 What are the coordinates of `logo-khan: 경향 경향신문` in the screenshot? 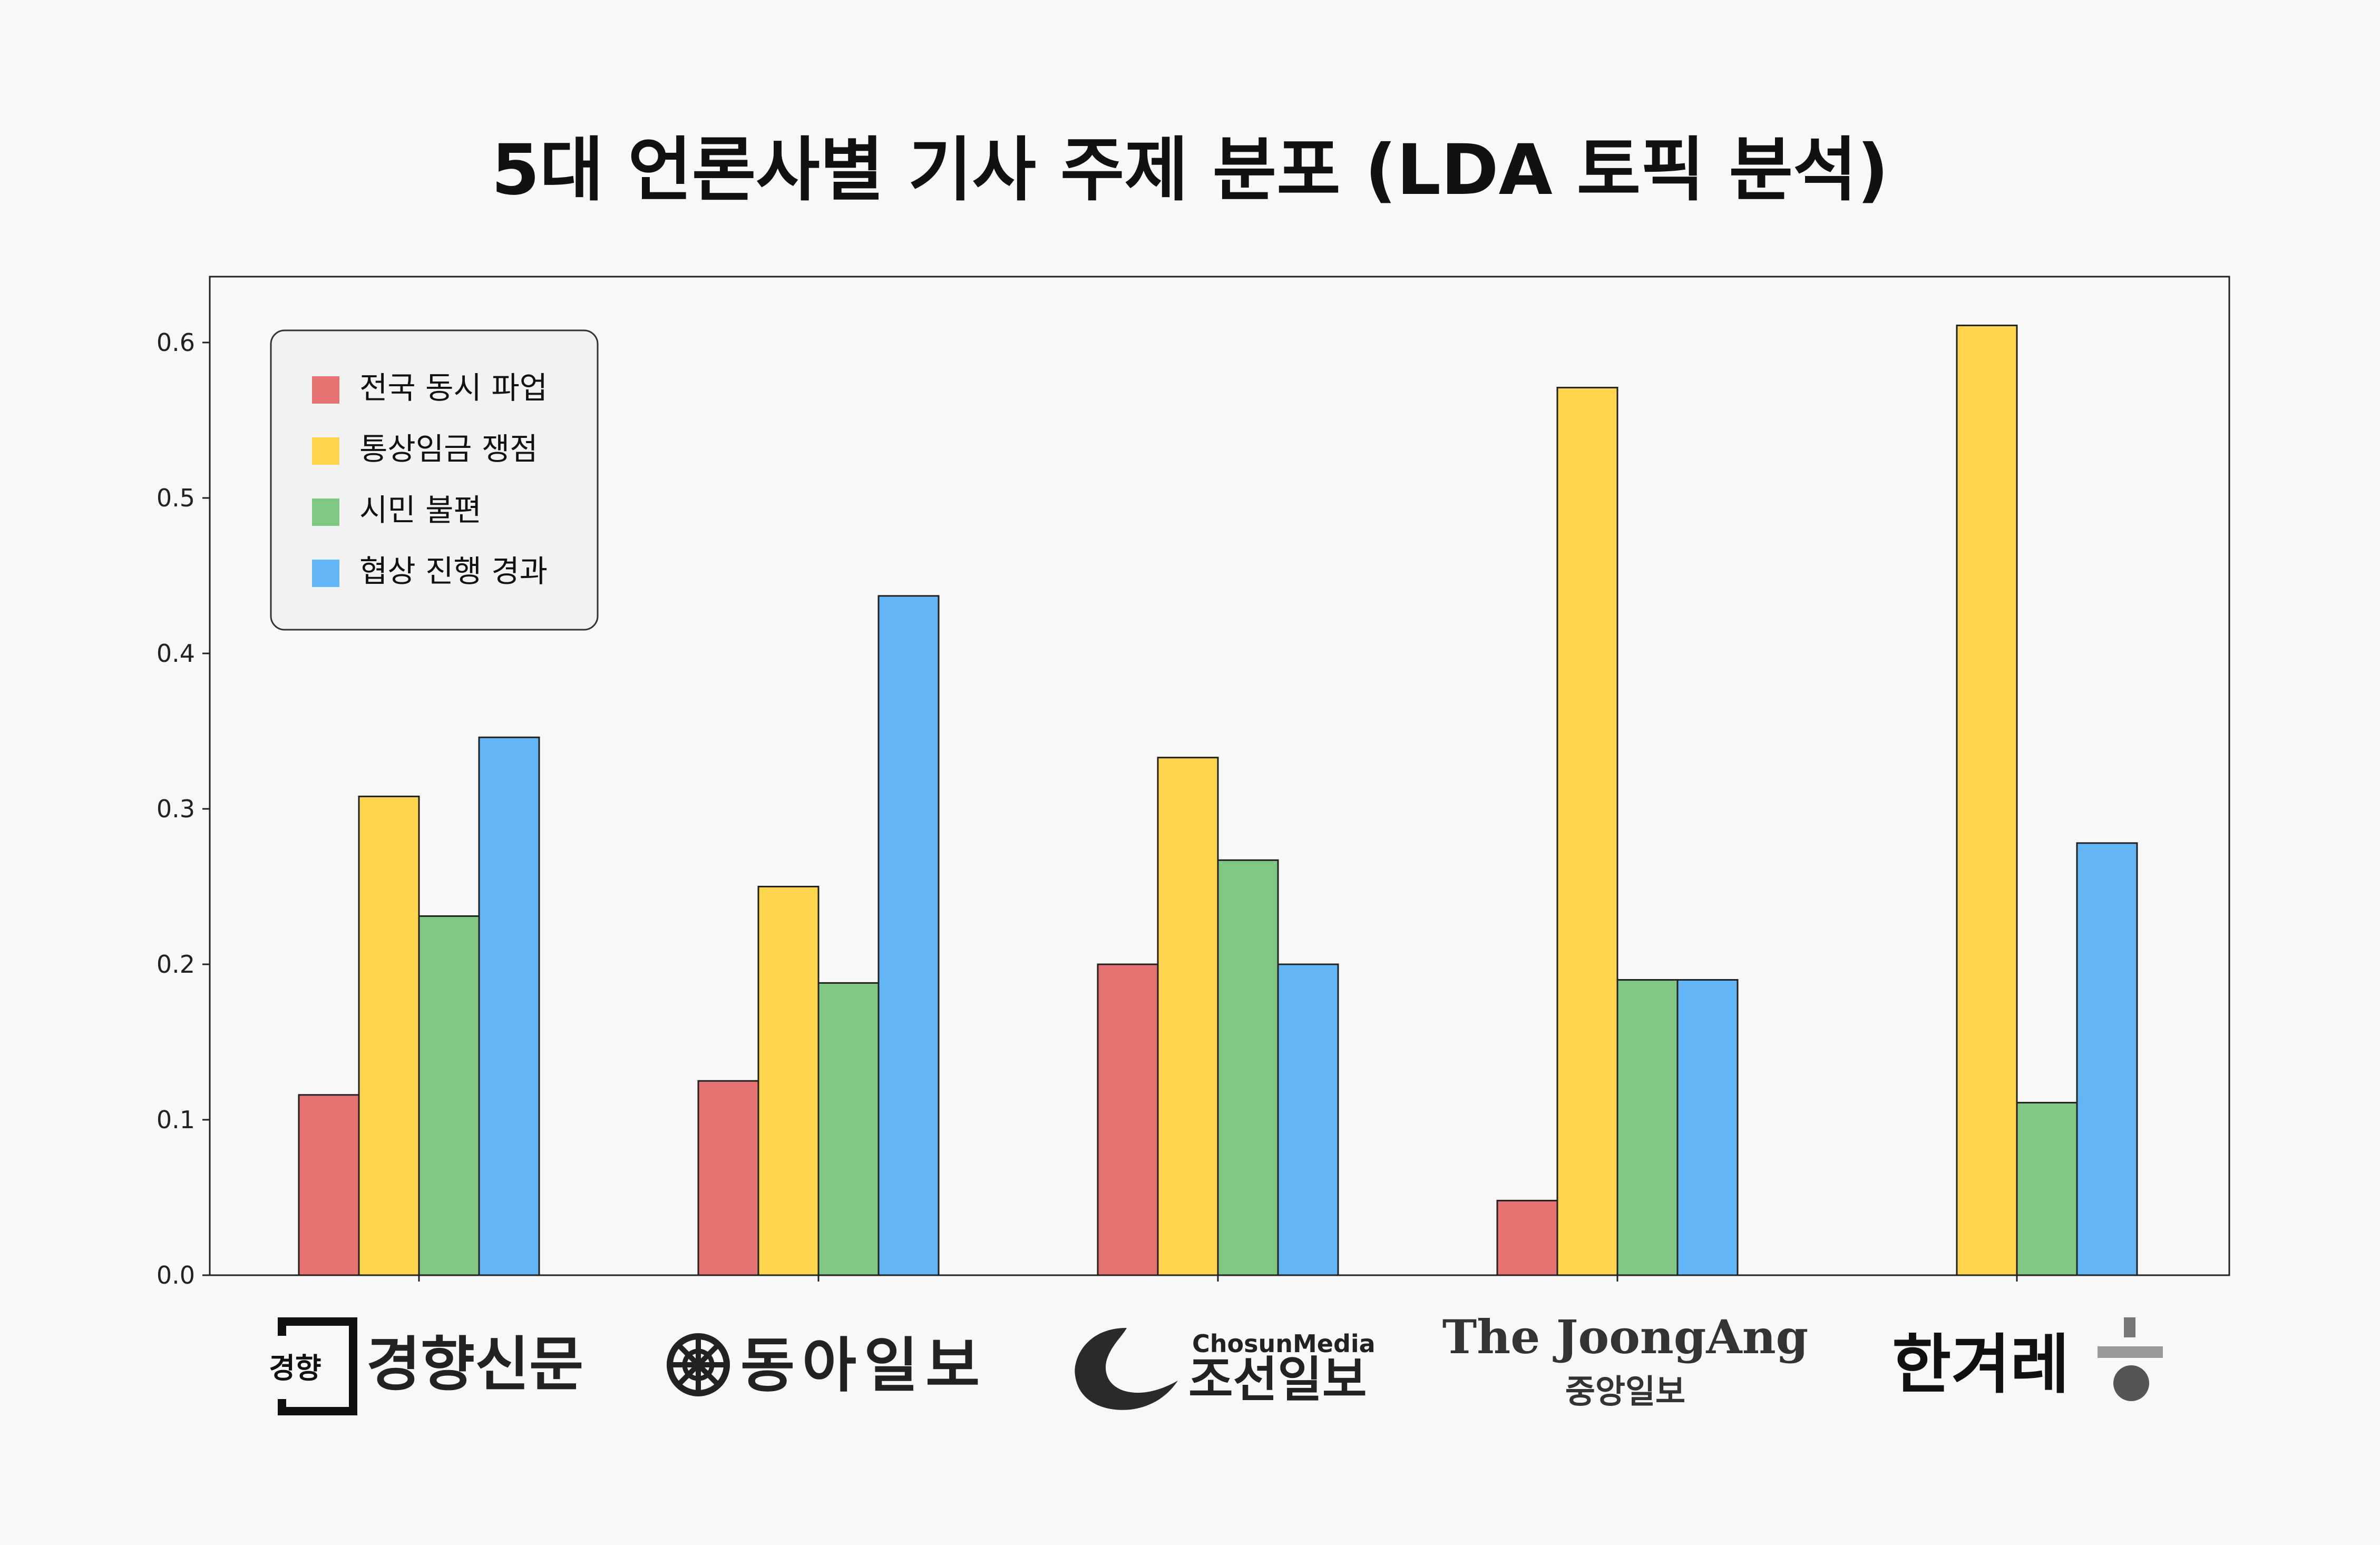 It's located at (426, 1366).